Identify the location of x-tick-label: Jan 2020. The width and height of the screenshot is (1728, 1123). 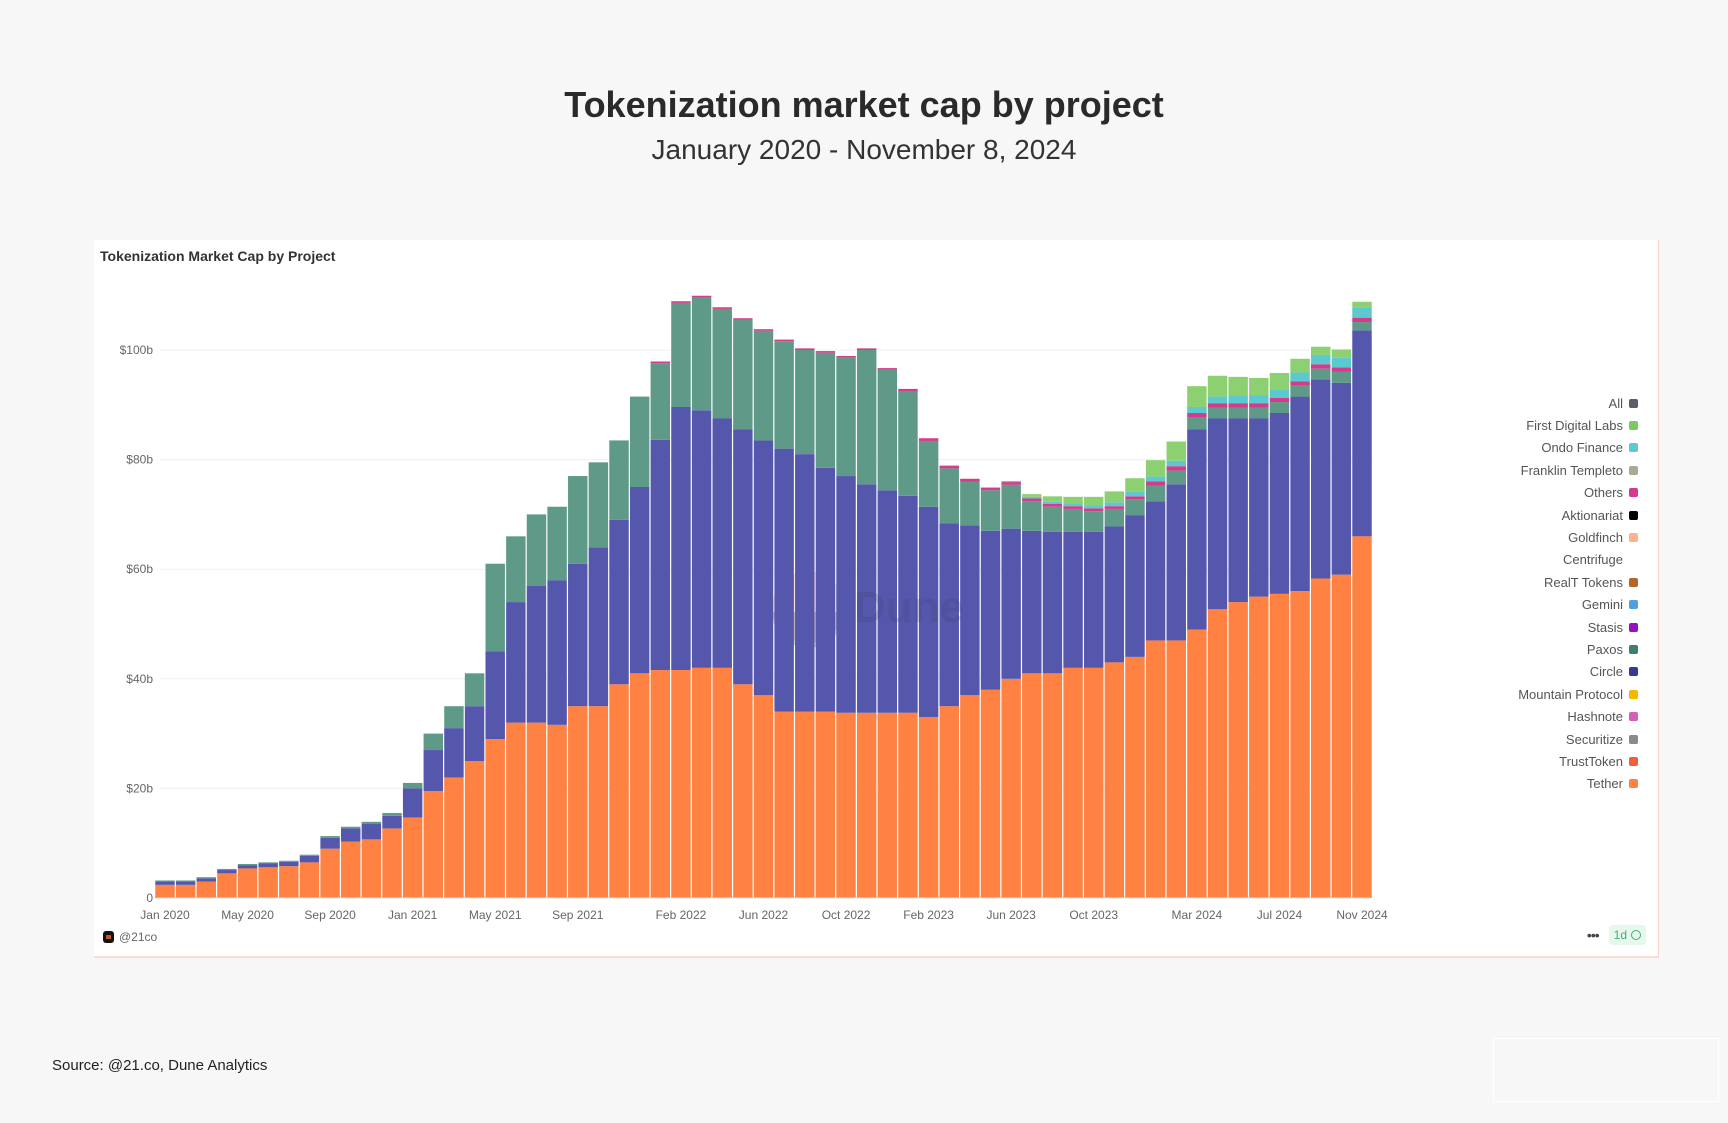
(165, 915).